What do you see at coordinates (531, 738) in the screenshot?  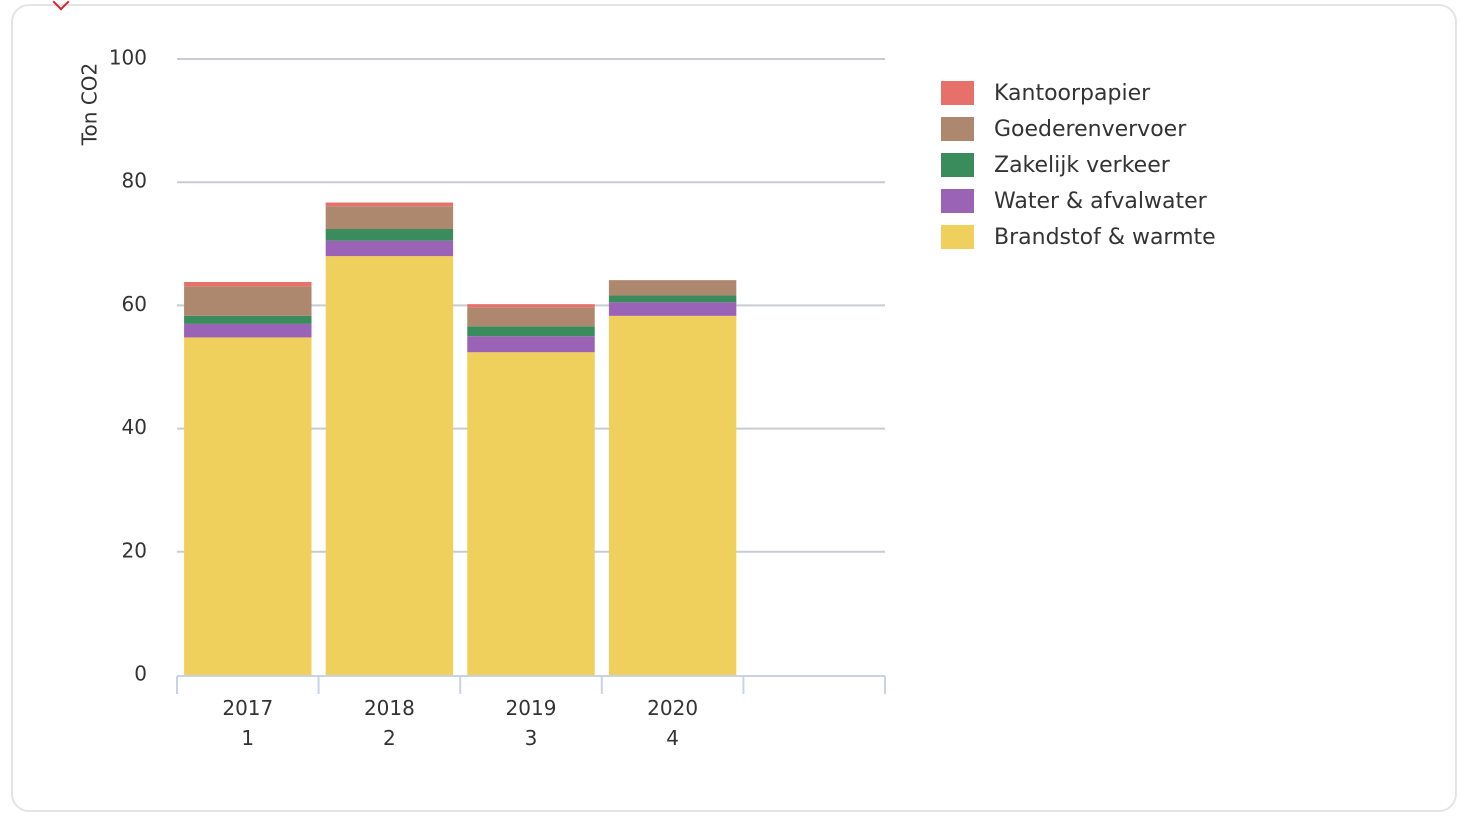 I see `x-tick-sublabel: 3` at bounding box center [531, 738].